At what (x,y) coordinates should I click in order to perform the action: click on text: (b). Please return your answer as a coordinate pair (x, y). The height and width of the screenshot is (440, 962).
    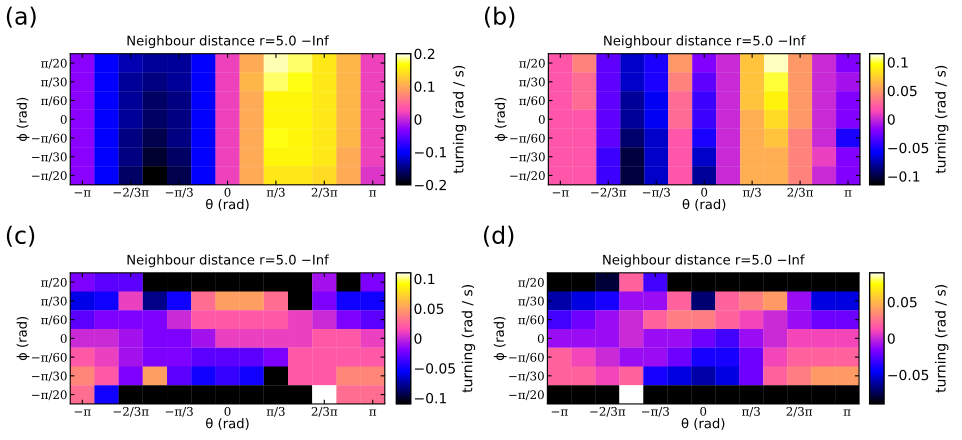
    Looking at the image, I should click on (499, 17).